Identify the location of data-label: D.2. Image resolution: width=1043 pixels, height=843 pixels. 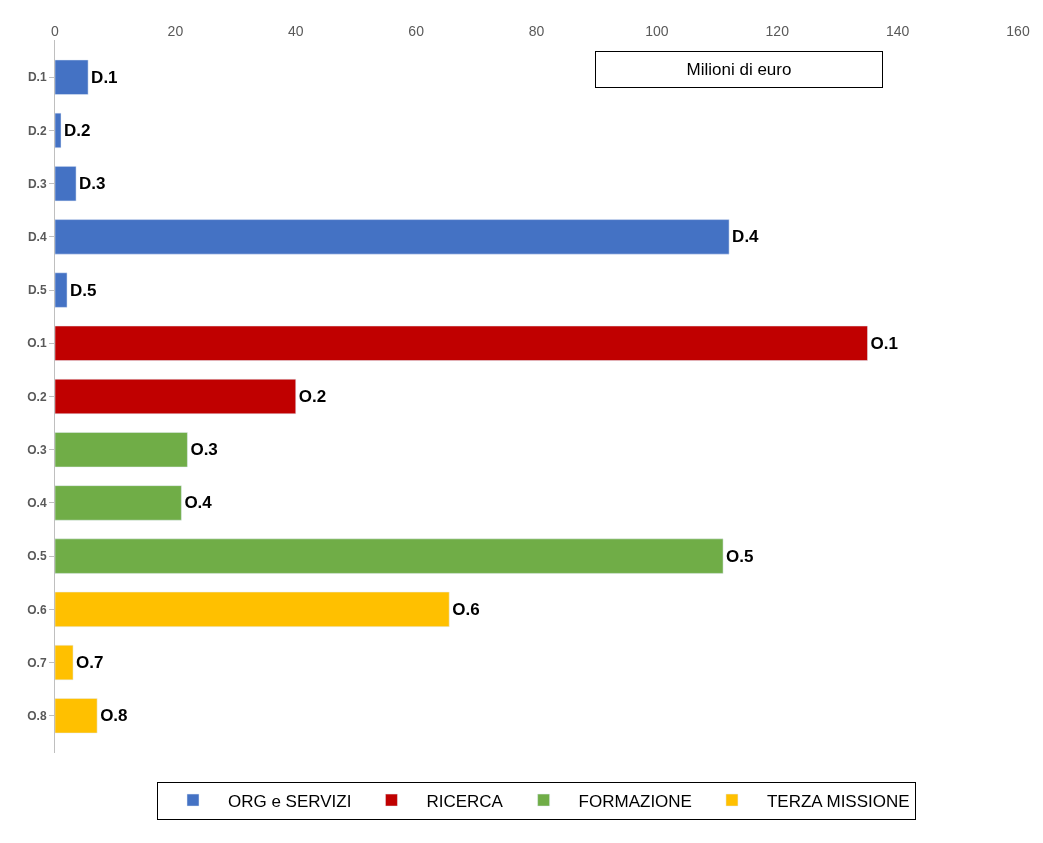
(77, 130).